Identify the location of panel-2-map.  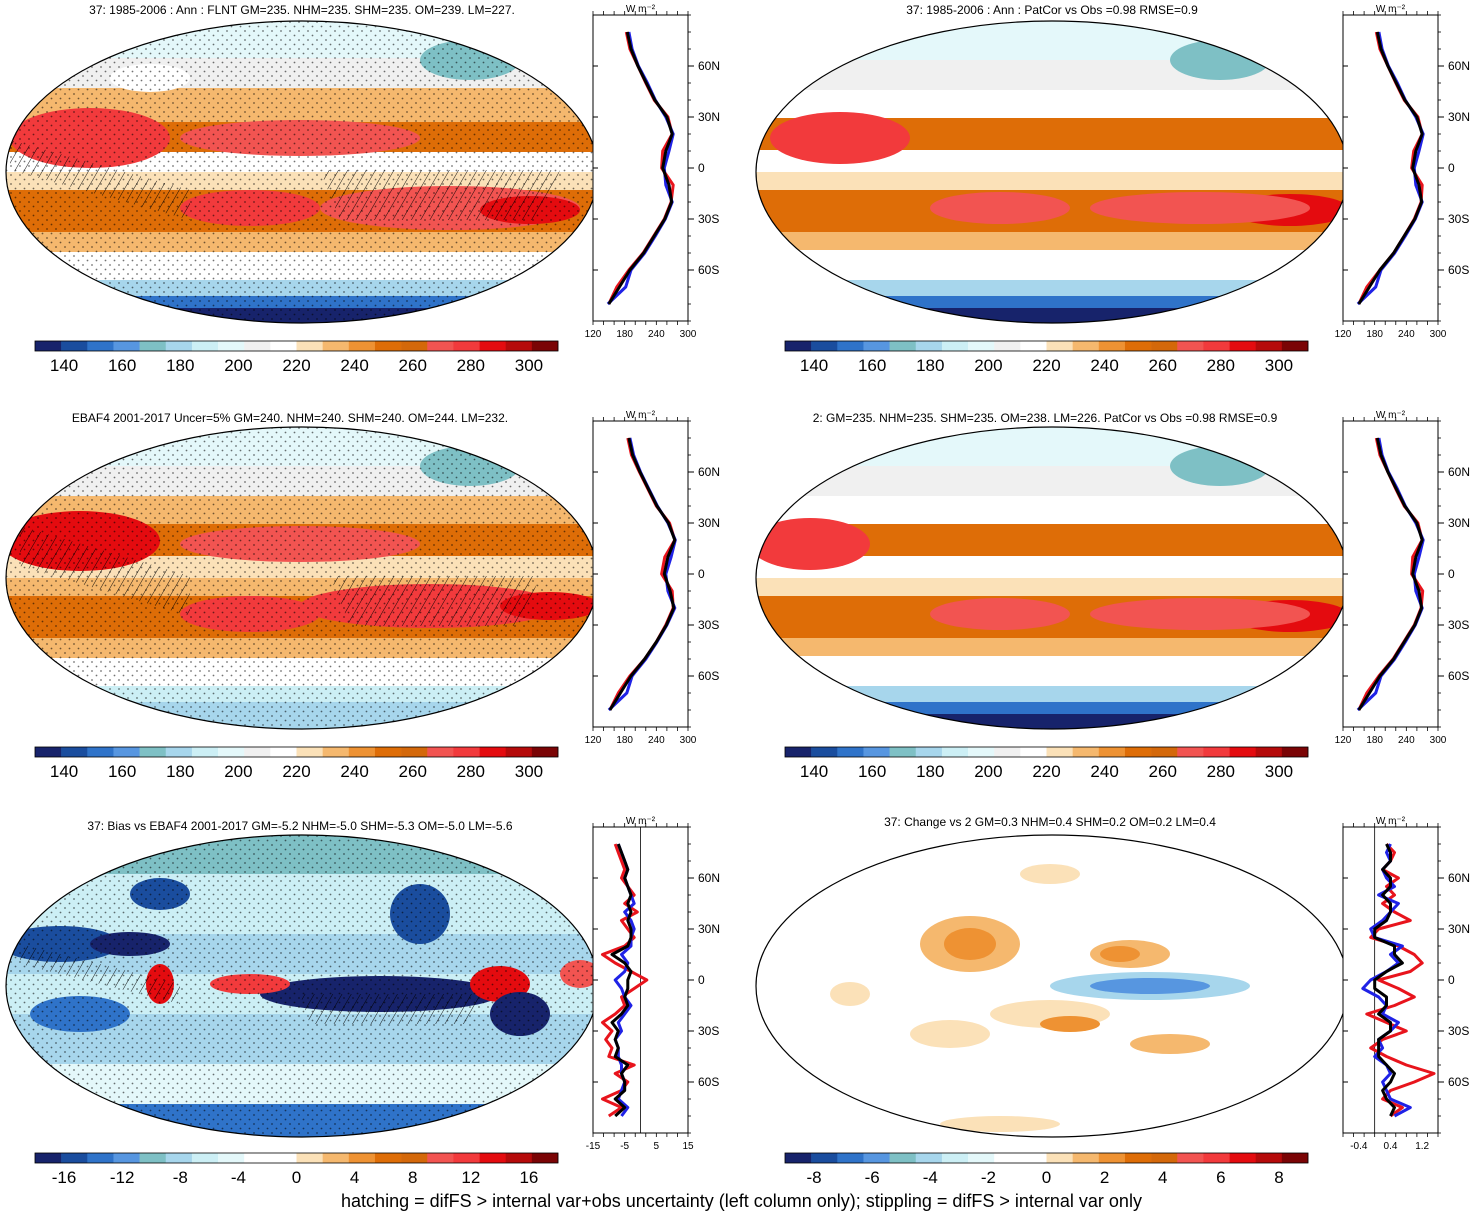
(1052, 172).